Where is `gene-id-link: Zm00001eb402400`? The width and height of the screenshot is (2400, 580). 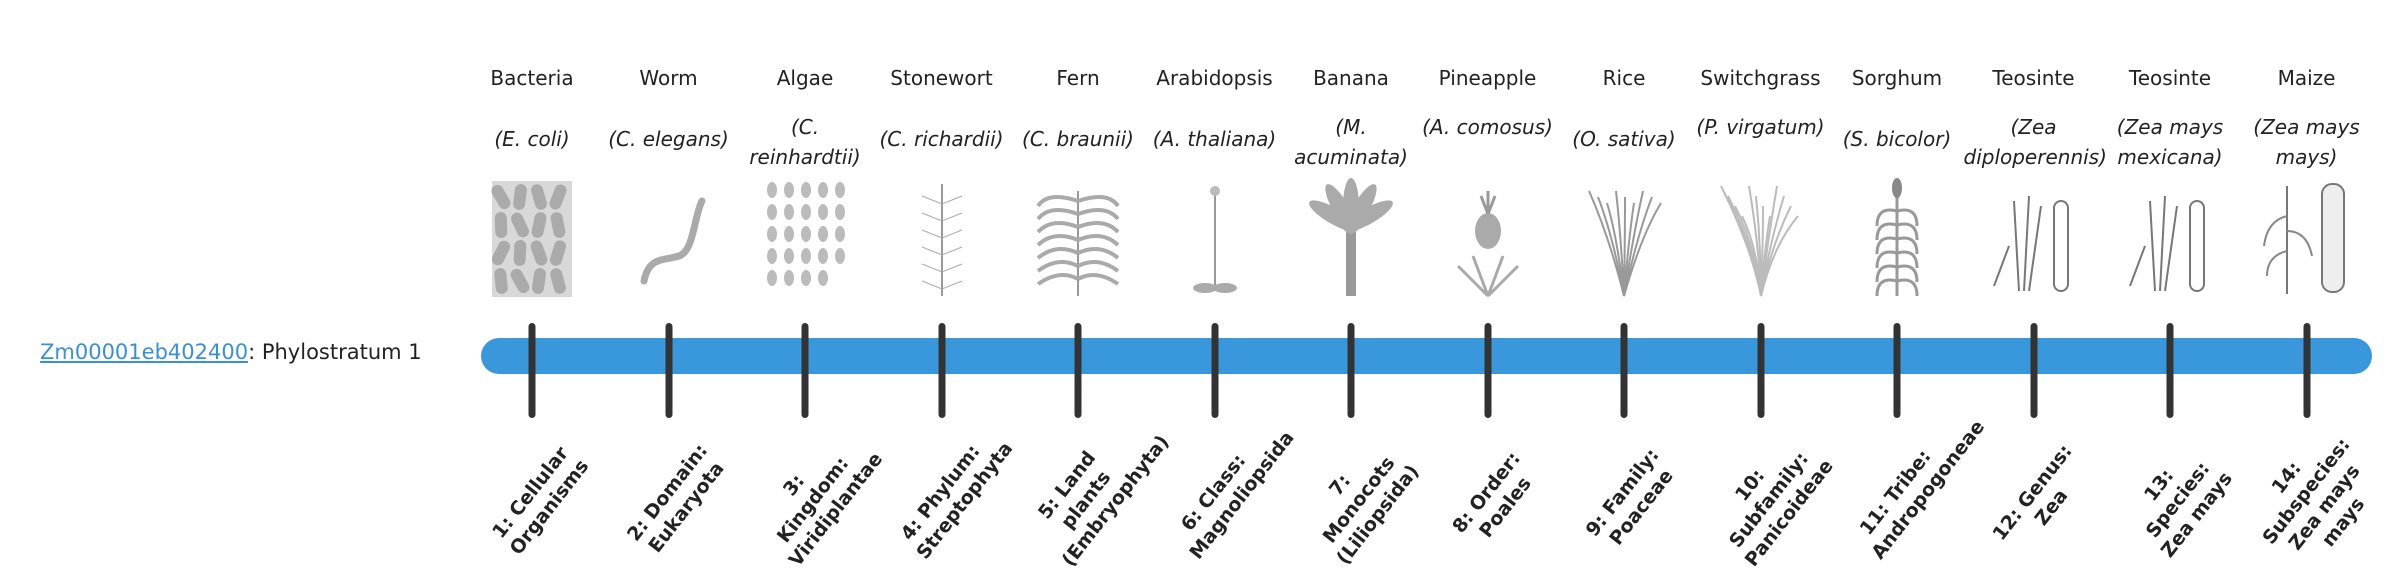 gene-id-link: Zm00001eb402400 is located at coordinates (144, 352).